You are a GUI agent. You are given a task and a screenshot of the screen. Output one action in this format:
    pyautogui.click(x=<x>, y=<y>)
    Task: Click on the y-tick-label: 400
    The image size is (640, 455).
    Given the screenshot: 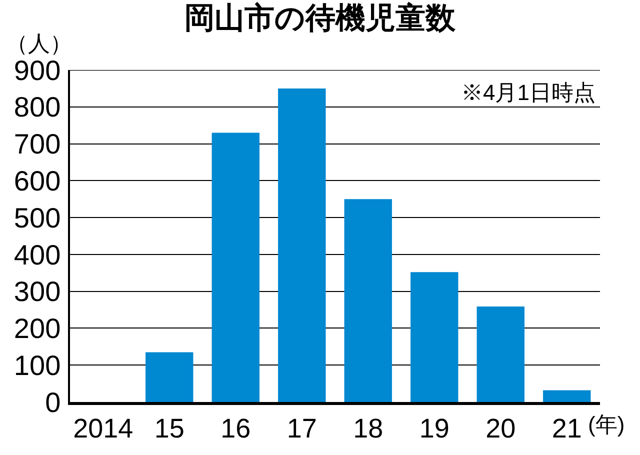 What is the action you would take?
    pyautogui.click(x=37, y=254)
    